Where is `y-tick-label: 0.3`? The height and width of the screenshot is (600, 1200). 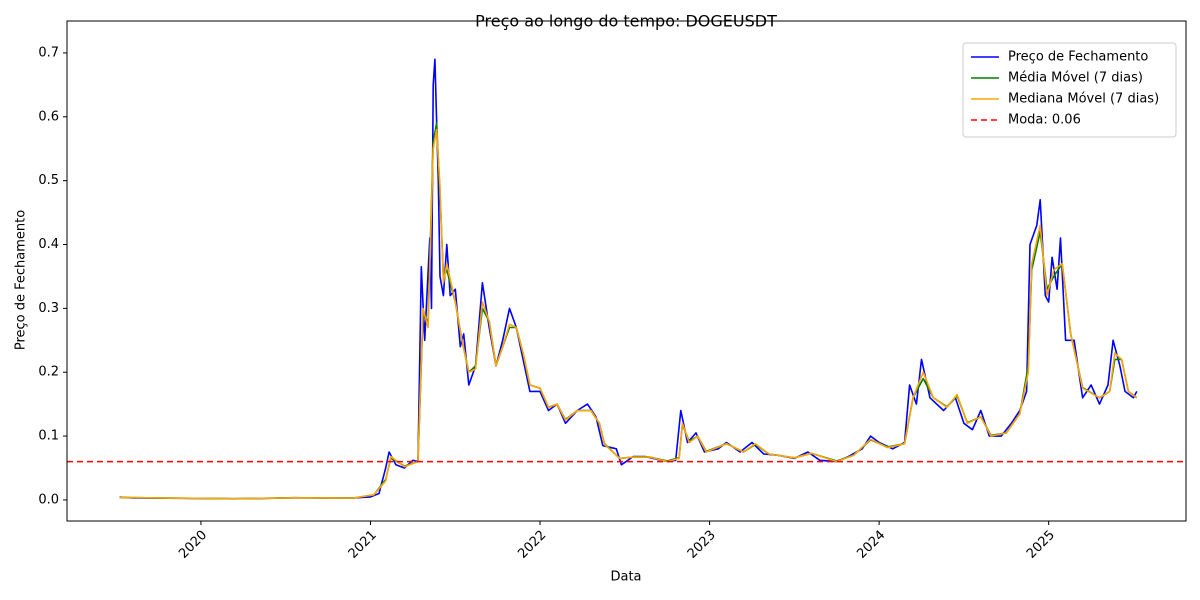
y-tick-label: 0.3 is located at coordinates (48, 308).